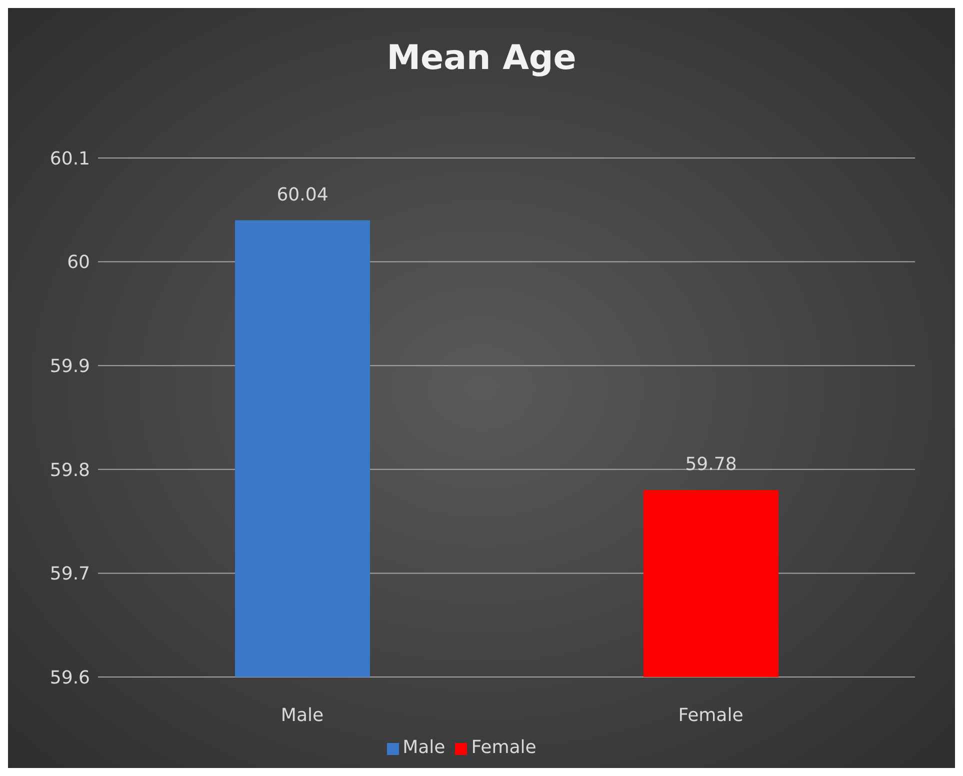 The image size is (963, 776). I want to click on legend-label: Female, so click(503, 747).